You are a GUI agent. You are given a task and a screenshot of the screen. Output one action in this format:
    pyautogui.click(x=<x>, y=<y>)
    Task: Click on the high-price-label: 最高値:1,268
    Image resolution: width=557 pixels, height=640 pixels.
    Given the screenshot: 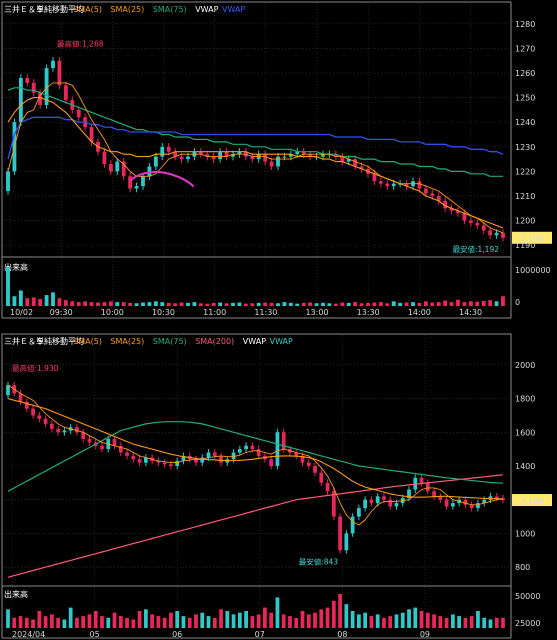 What is the action you would take?
    pyautogui.click(x=80, y=44)
    